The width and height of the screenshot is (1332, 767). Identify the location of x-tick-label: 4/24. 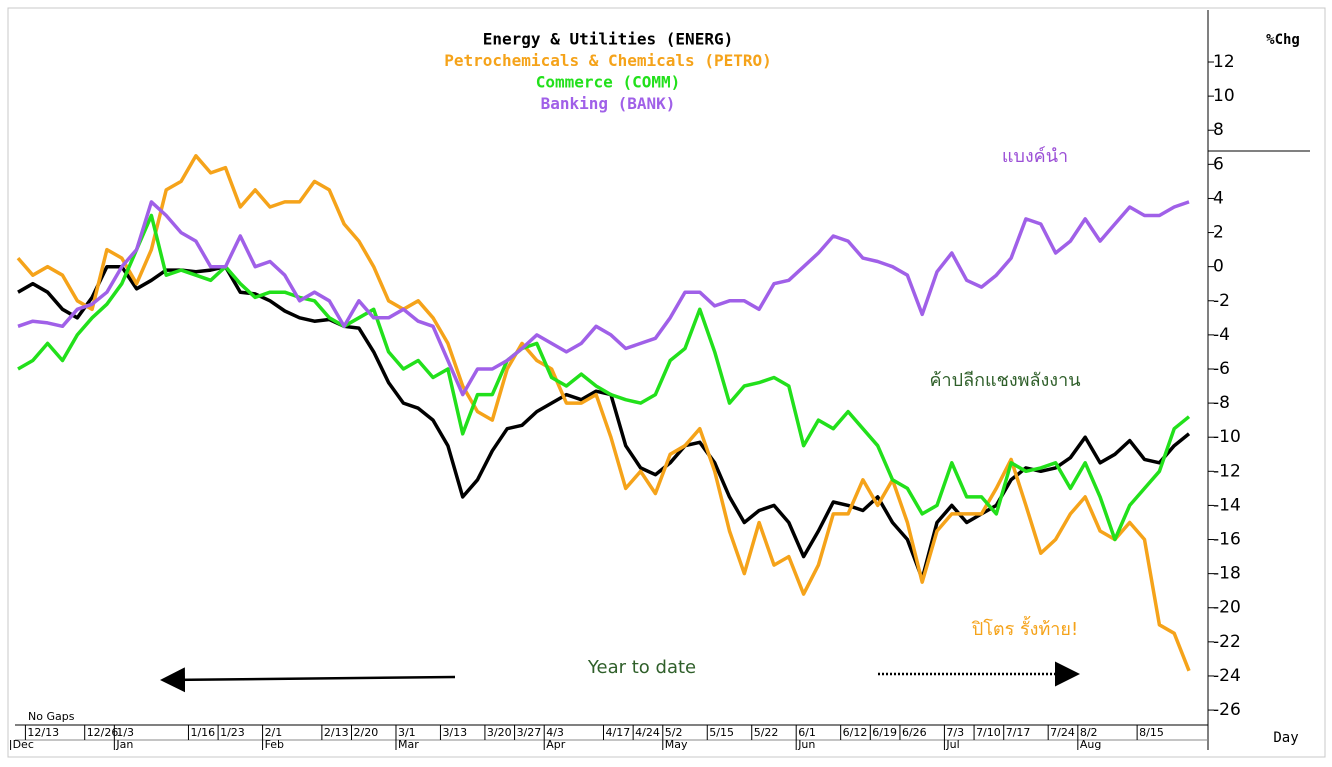
(647, 732).